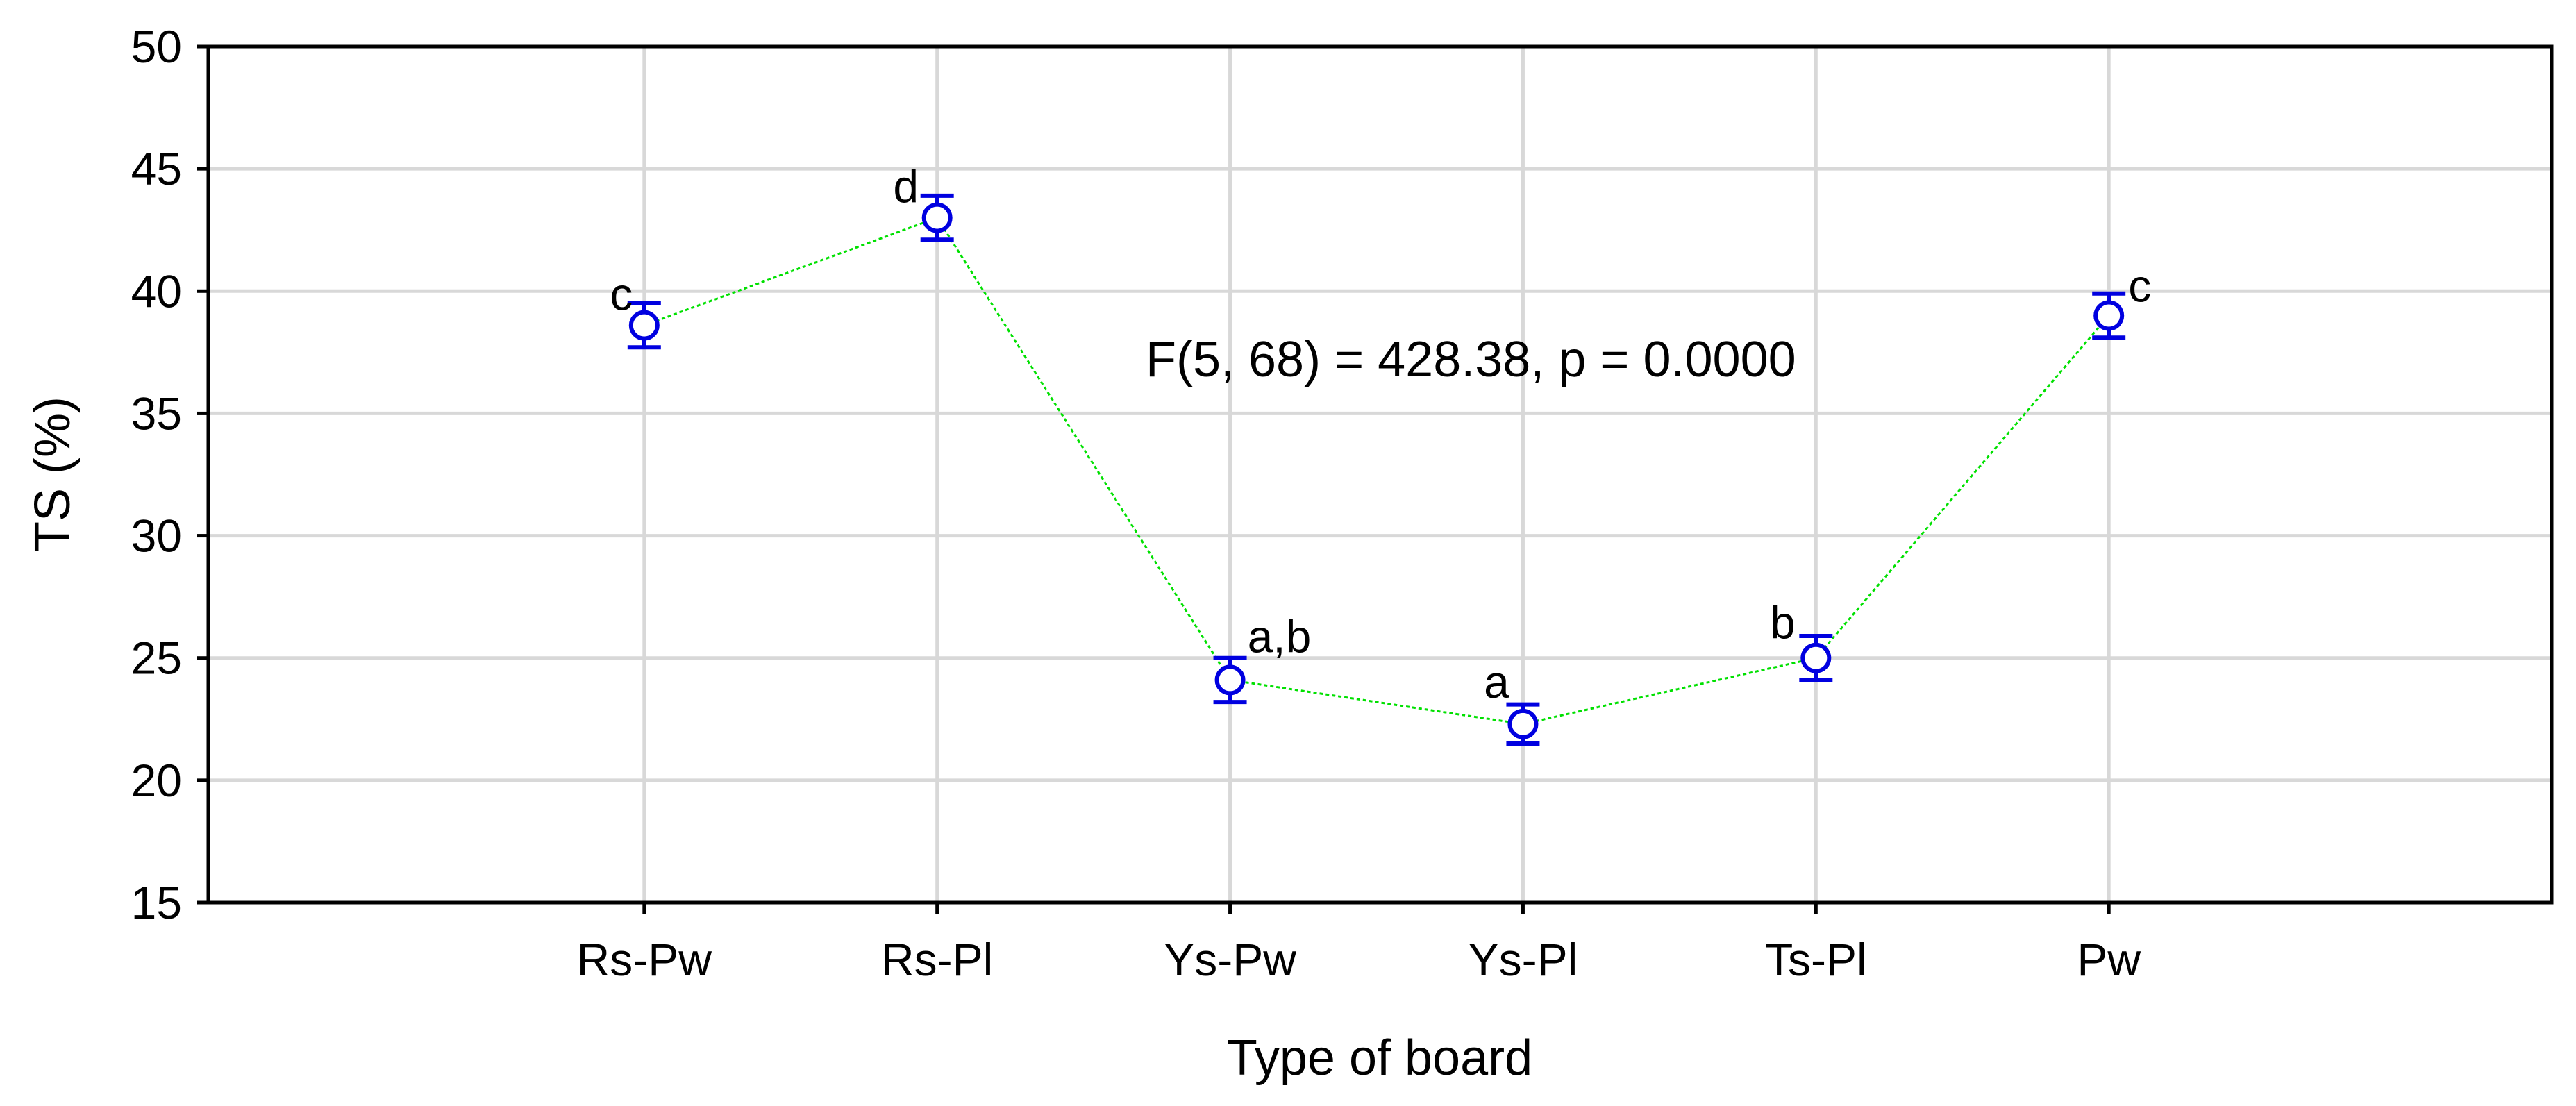  Describe the element at coordinates (1379, 1058) in the screenshot. I see `x-axis-title: Type of board` at that location.